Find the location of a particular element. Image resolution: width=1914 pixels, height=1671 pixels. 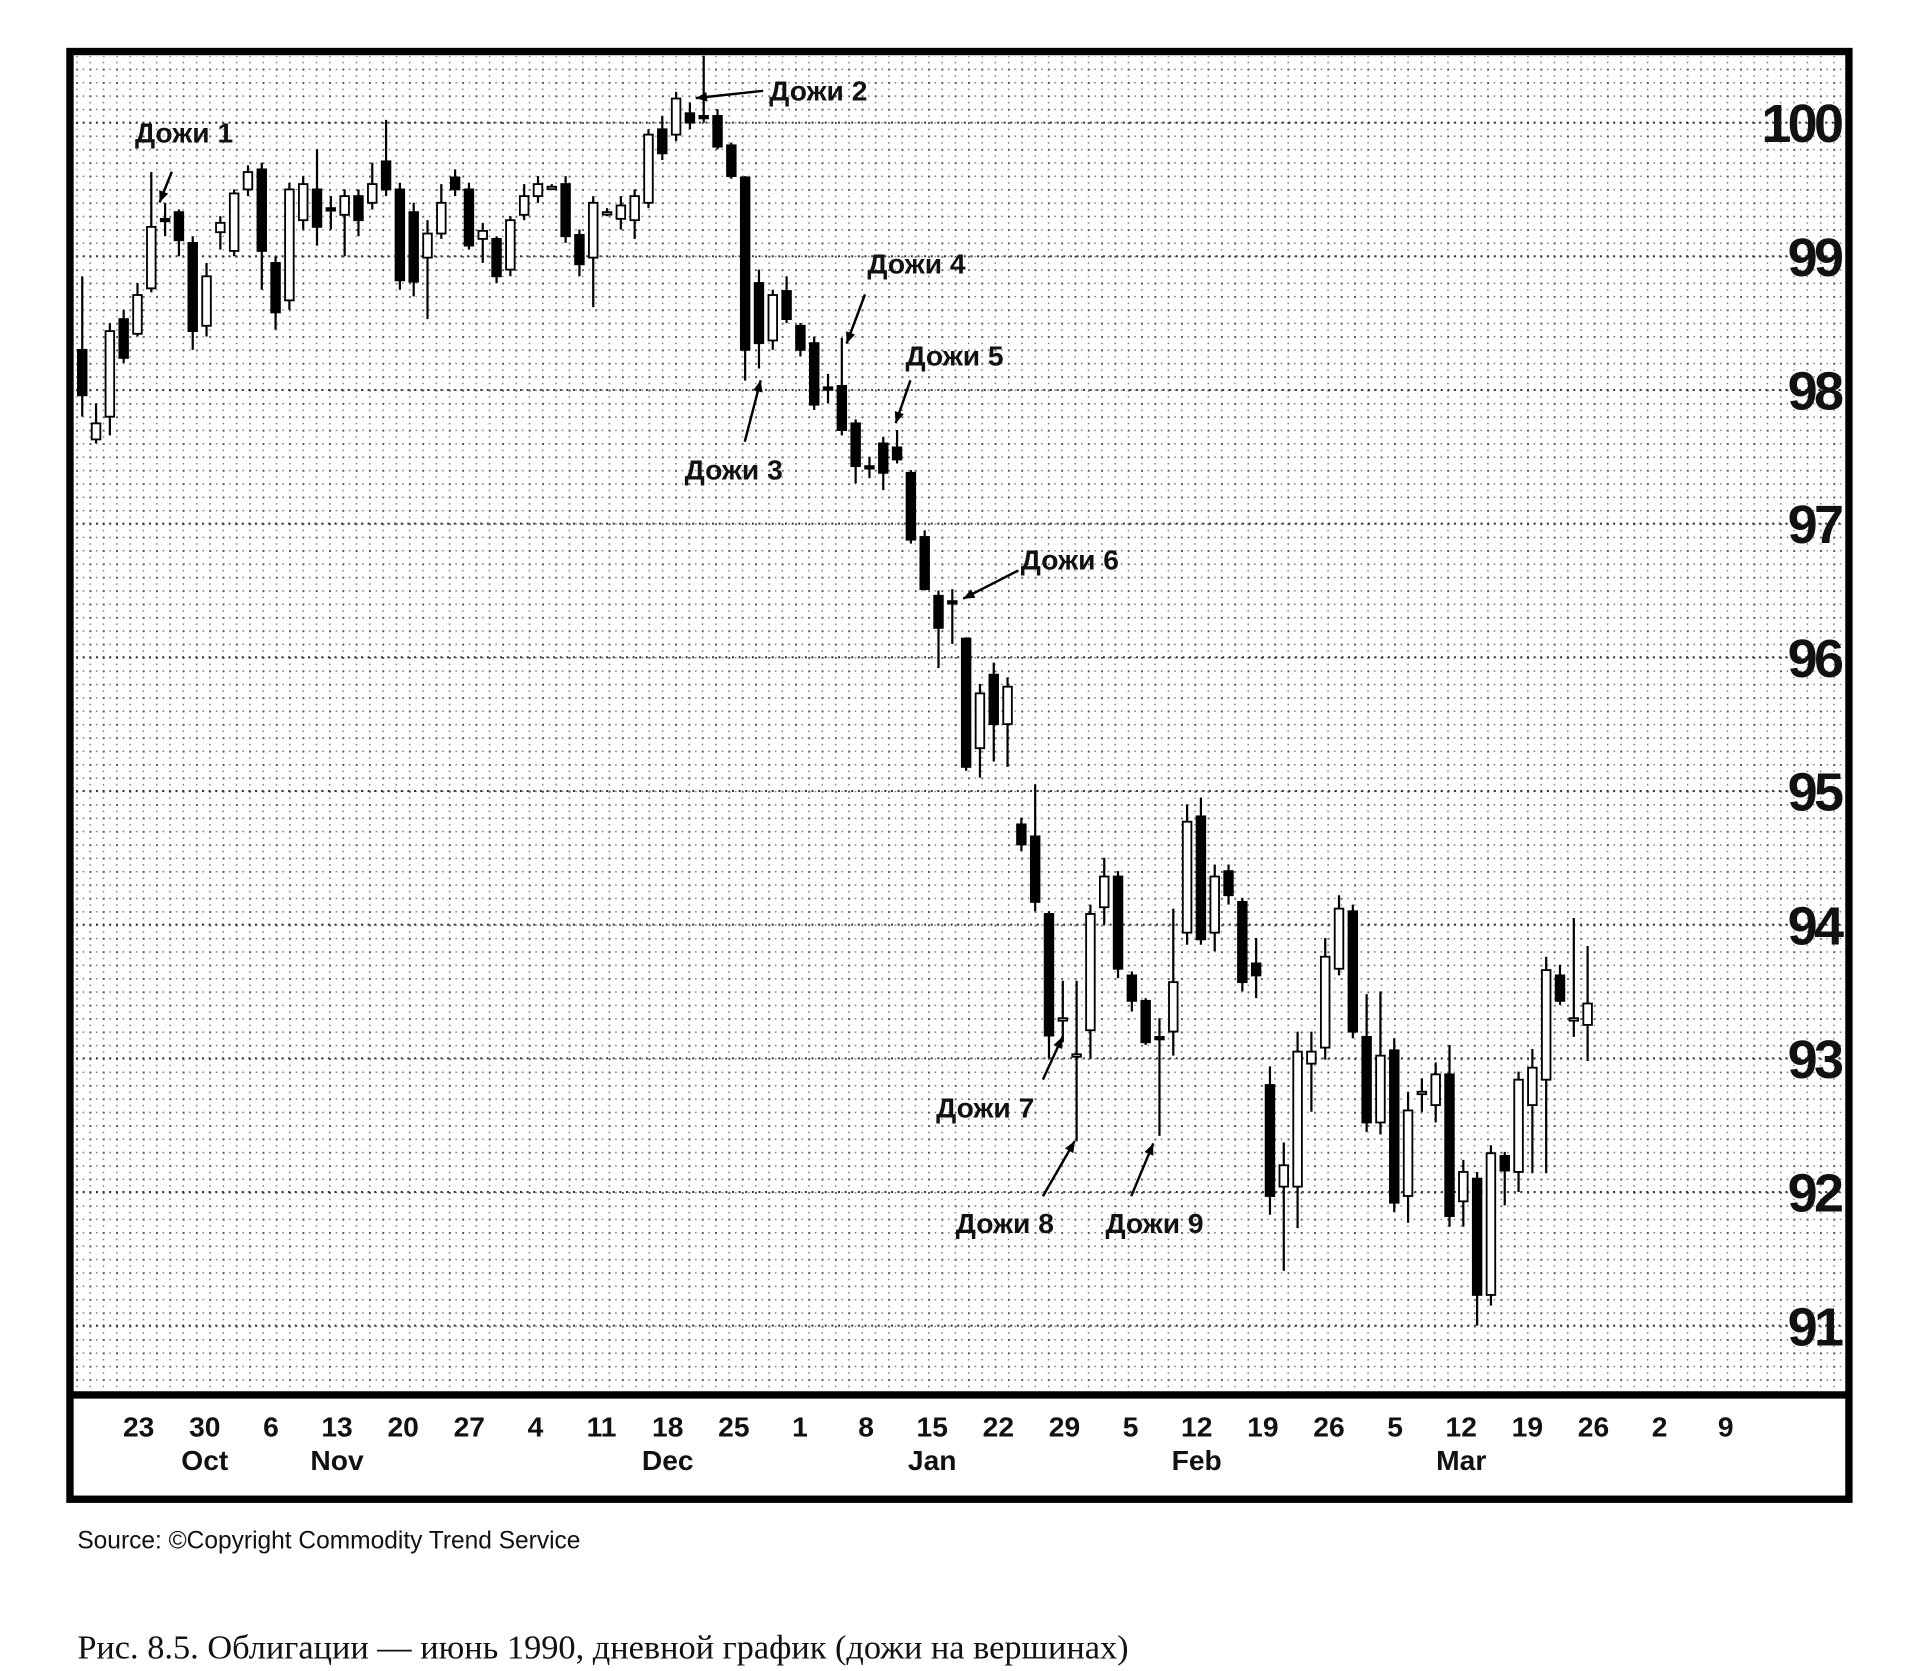

x-tick-label: 12 is located at coordinates (1196, 1427).